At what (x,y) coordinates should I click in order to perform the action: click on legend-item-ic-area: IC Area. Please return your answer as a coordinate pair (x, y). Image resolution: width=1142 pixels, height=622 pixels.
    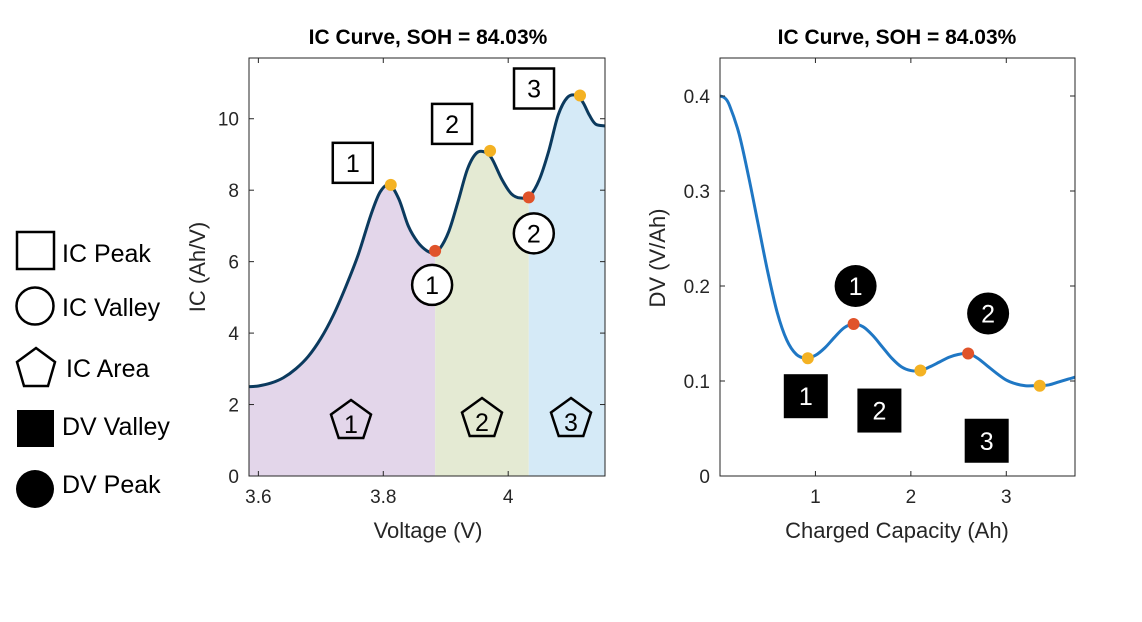
    Looking at the image, I should click on (104, 369).